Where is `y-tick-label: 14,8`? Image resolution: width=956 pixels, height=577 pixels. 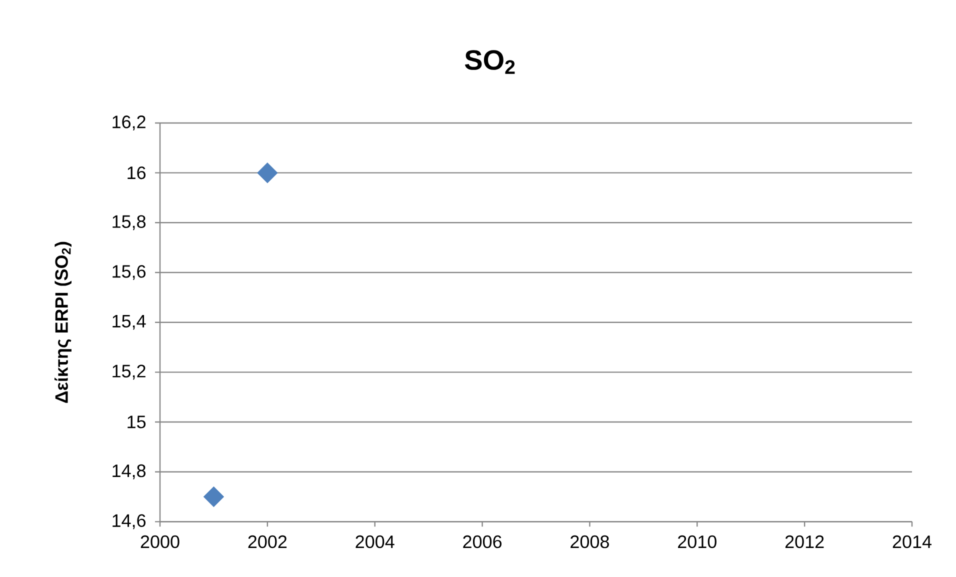
y-tick-label: 14,8 is located at coordinates (129, 472).